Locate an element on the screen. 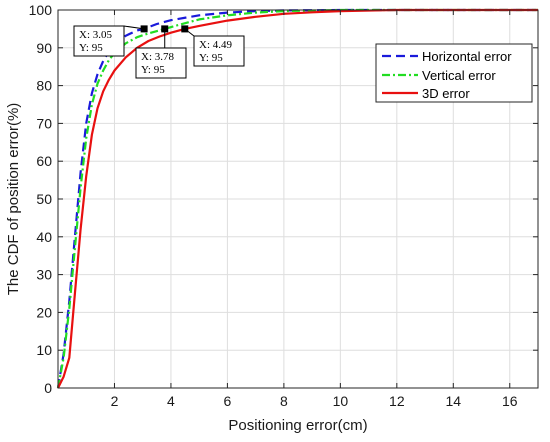  y-tick-label: 40 is located at coordinates (44, 237).